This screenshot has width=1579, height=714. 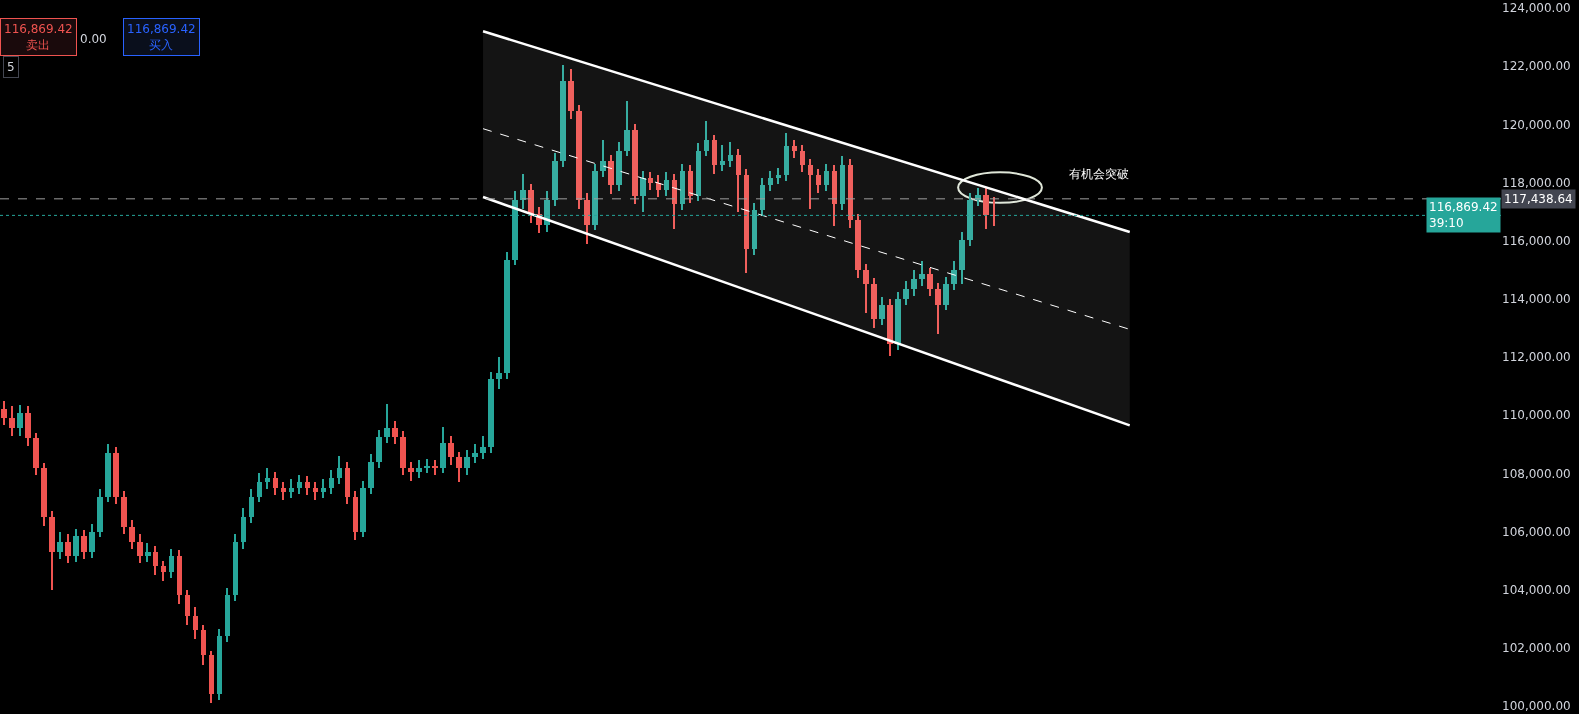 I want to click on y-tick-label: 100,000.00, so click(x=1536, y=706).